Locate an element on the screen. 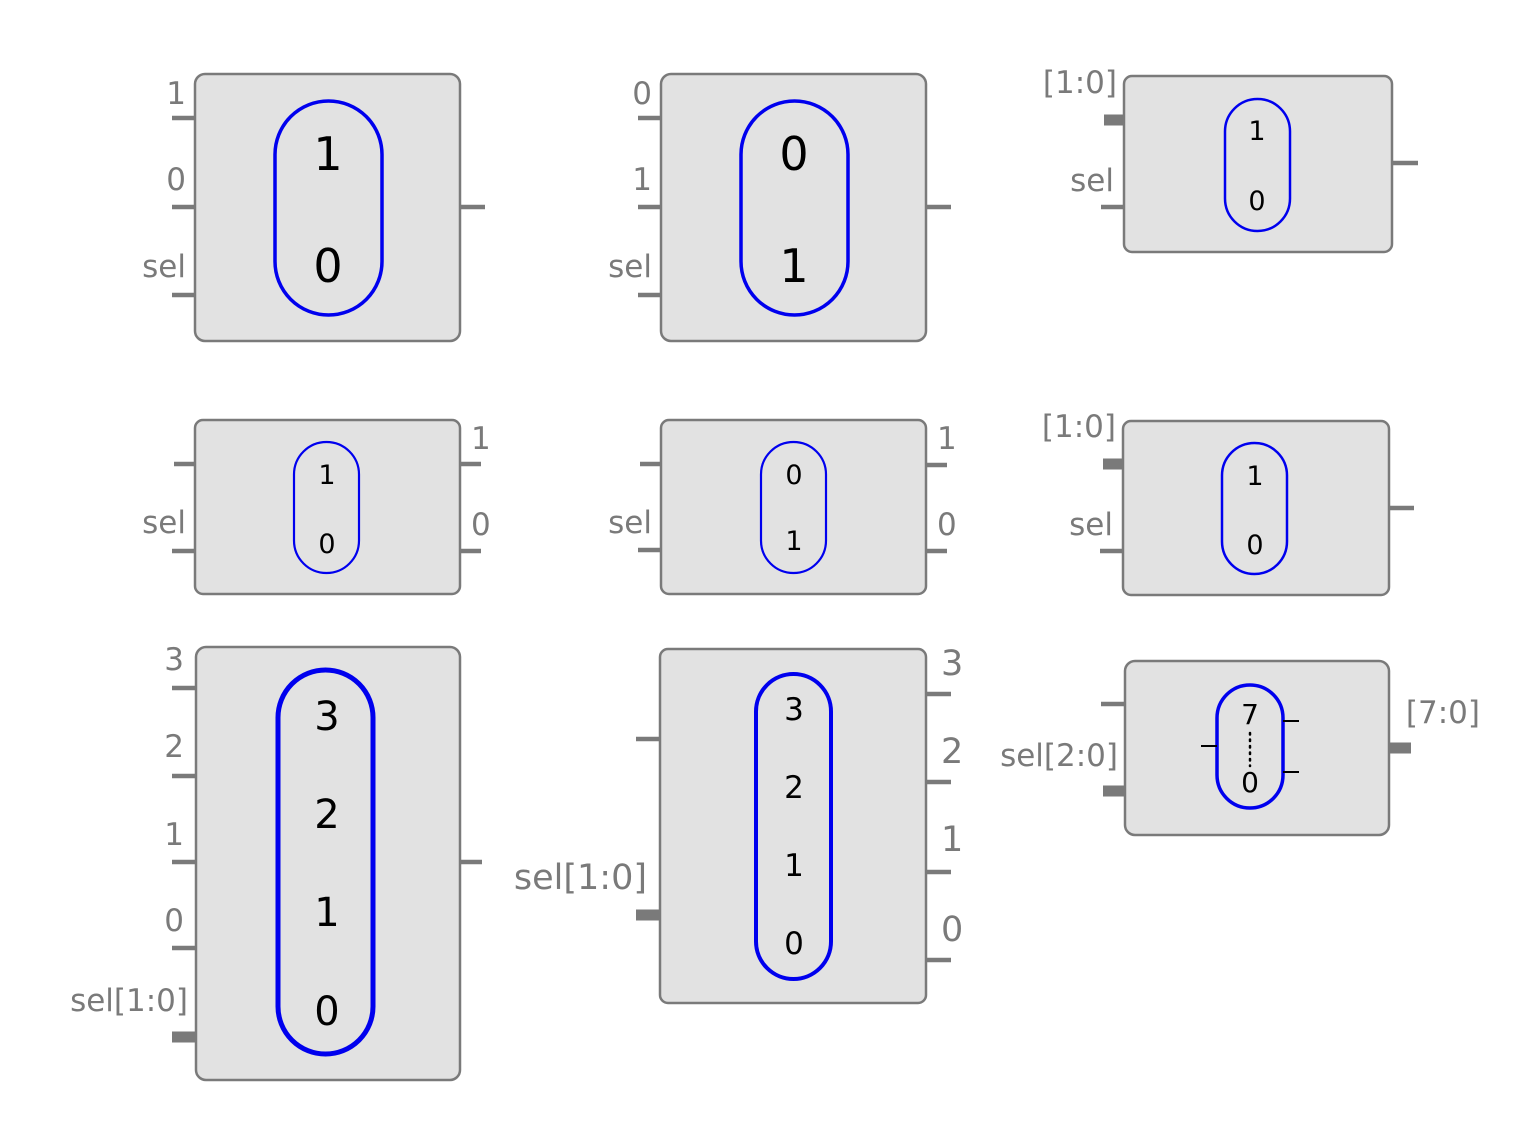  output-label: 2 is located at coordinates (952, 752).